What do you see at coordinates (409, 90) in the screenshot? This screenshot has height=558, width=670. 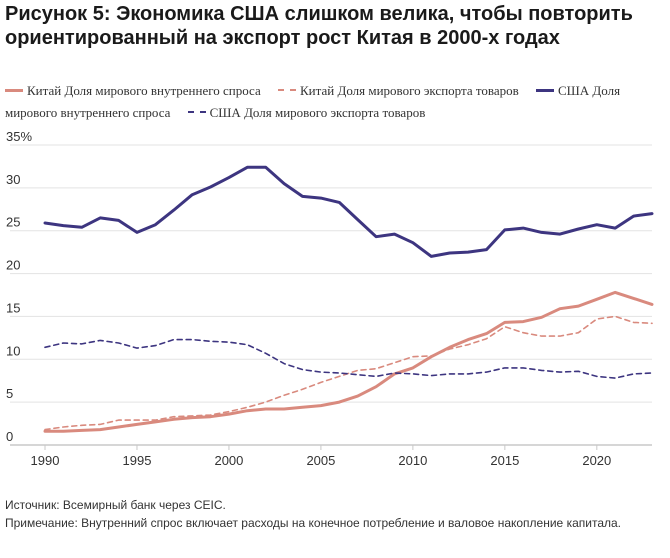 I see `legend-label-china-export: Китай Доля мирового экспорта товаров` at bounding box center [409, 90].